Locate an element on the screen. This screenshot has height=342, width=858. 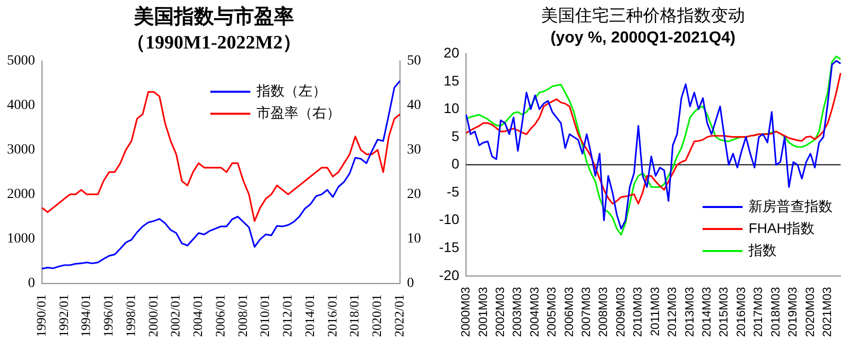
x-tick-label: 1994/01 is located at coordinates (86, 316).